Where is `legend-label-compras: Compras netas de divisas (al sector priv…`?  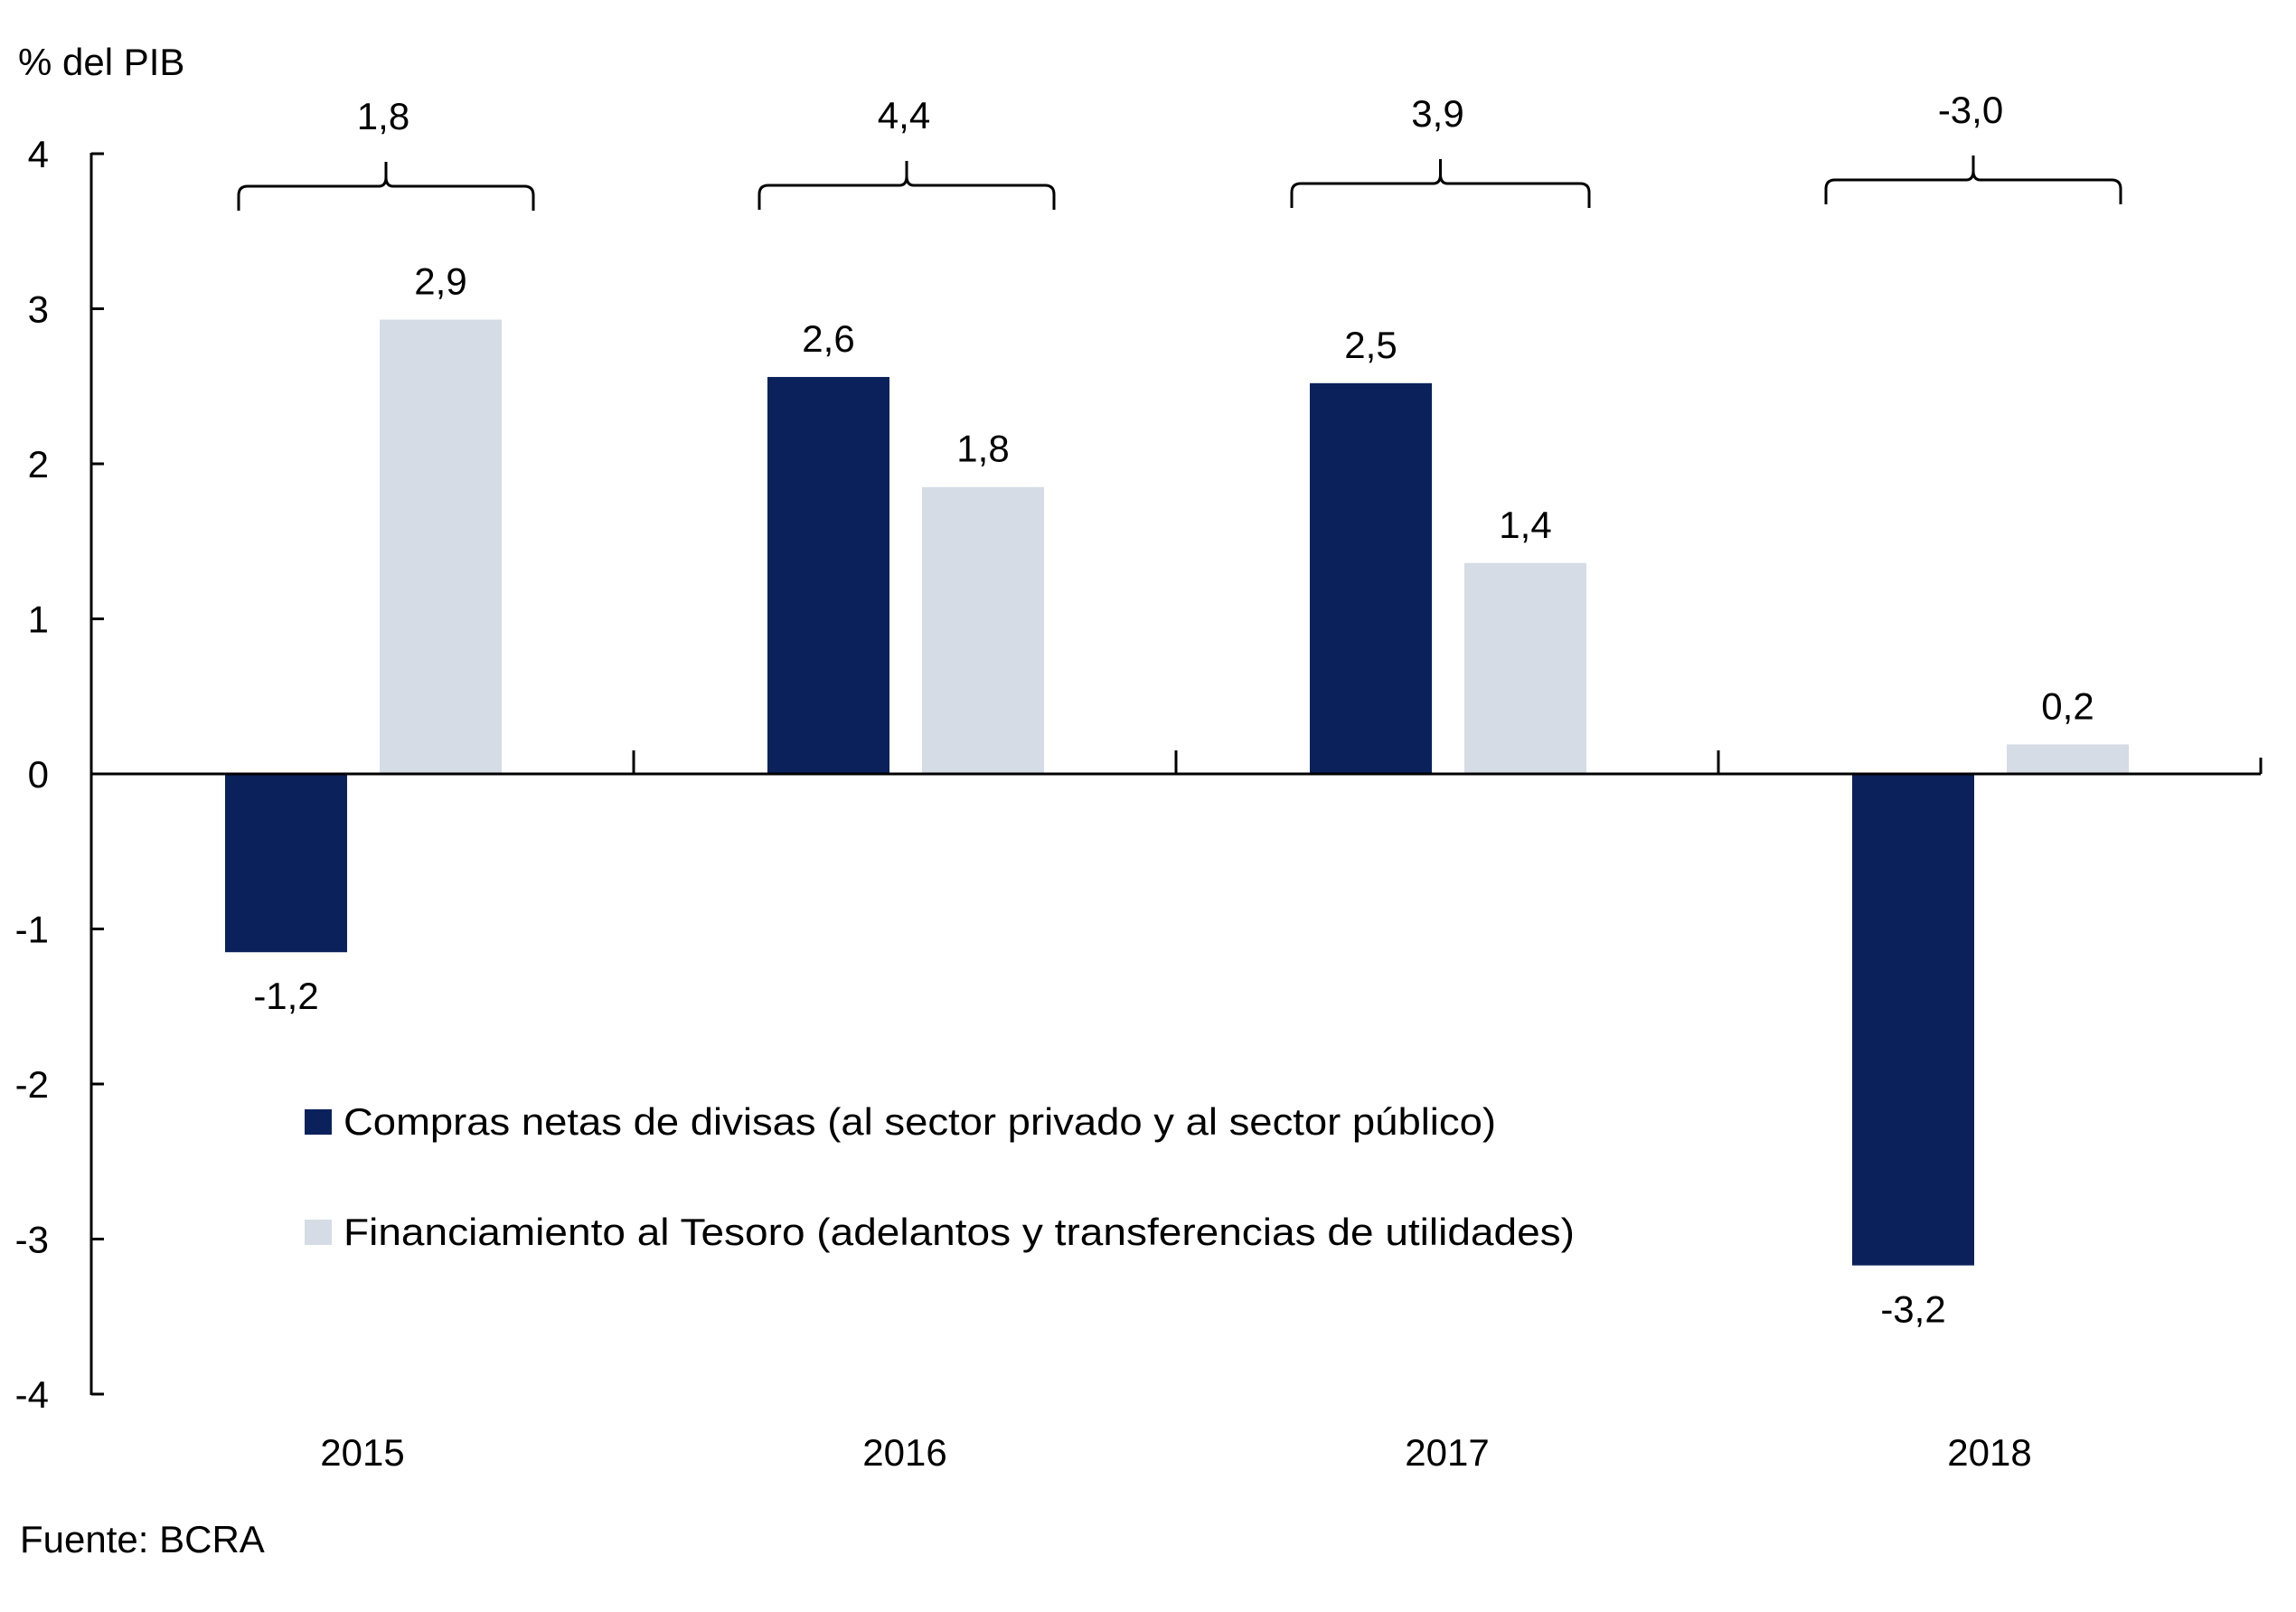 legend-label-compras: Compras netas de divisas (al sector priv… is located at coordinates (919, 1121).